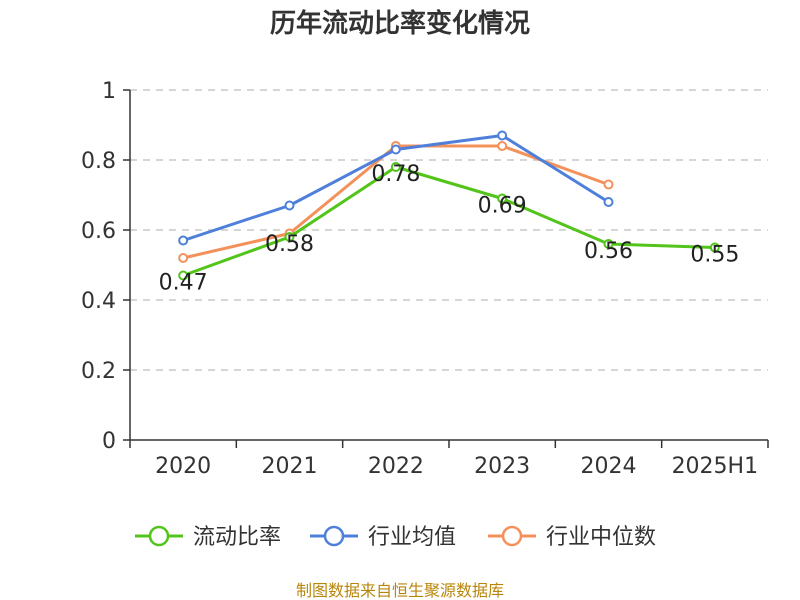  Describe the element at coordinates (98, 231) in the screenshot. I see `y-tick-label: 0.6` at that location.